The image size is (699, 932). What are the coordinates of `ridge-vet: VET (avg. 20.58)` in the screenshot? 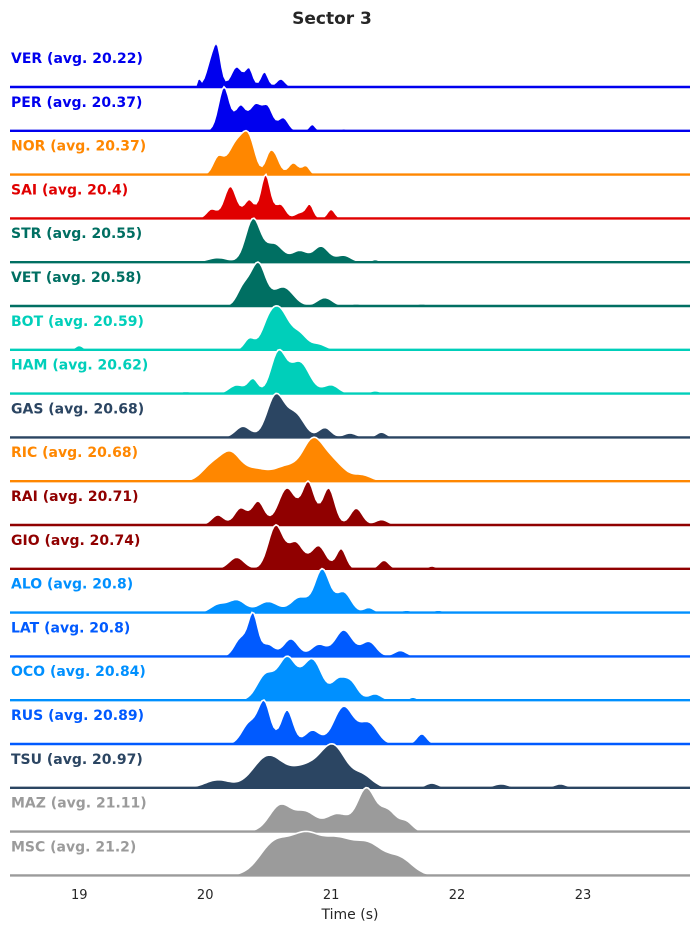 It's located at (350, 284).